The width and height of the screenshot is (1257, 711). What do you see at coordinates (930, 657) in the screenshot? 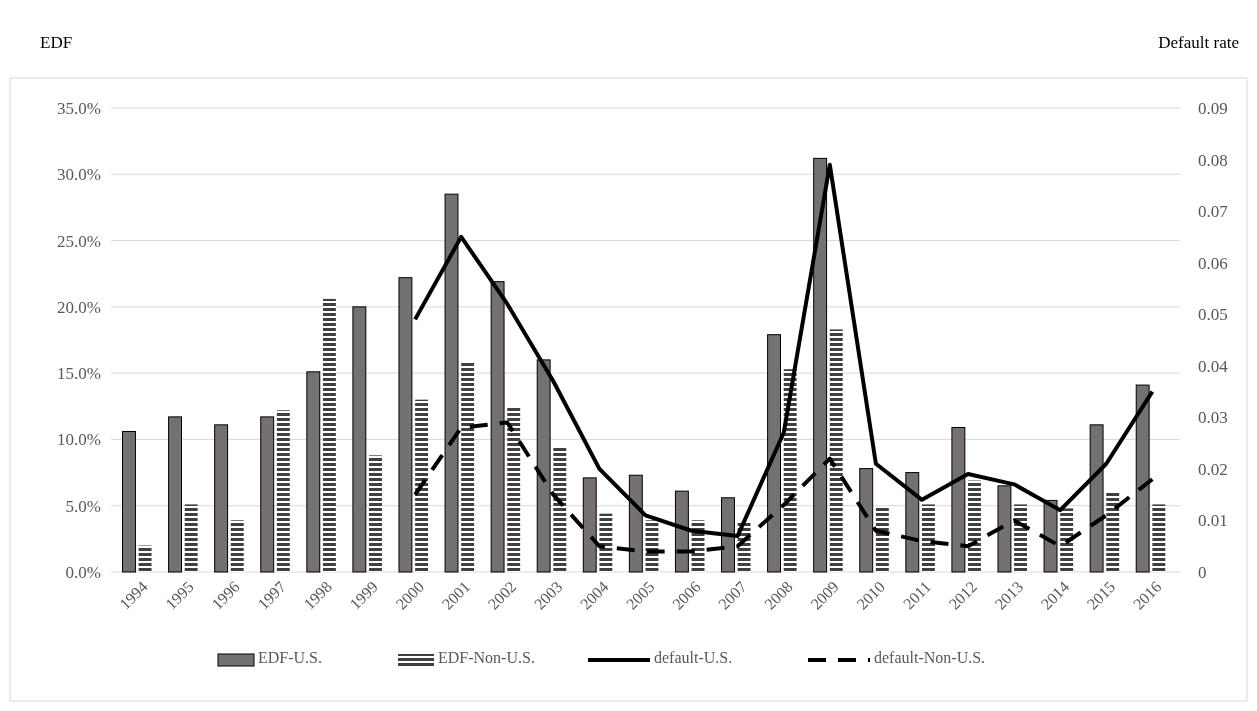
I see `legend-label: default-Non-U.S.` at bounding box center [930, 657].